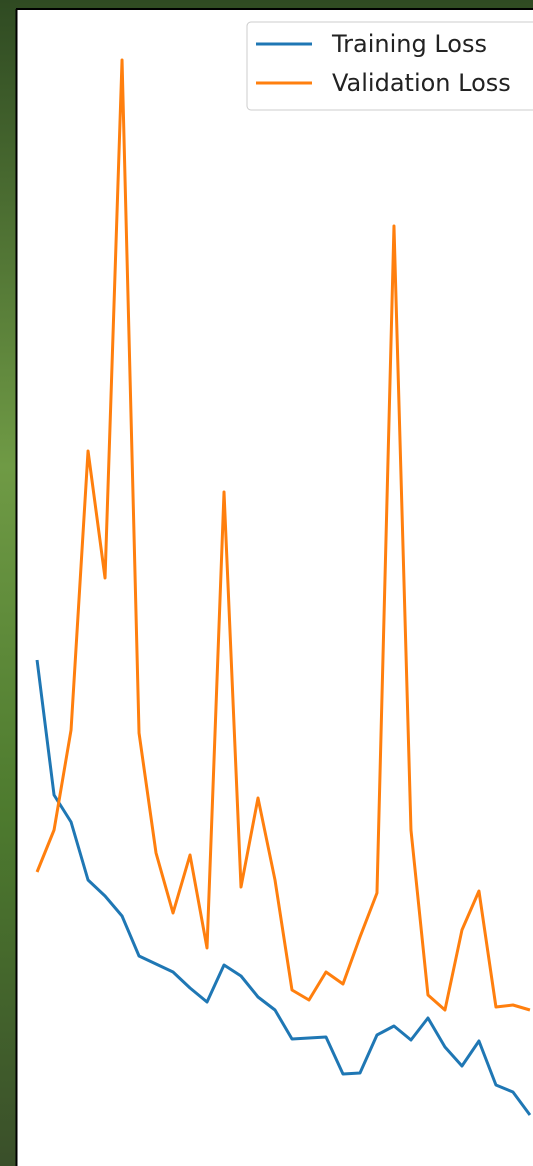 This screenshot has height=1166, width=533. Describe the element at coordinates (409, 44) in the screenshot. I see `legend-label: Training Loss` at that location.